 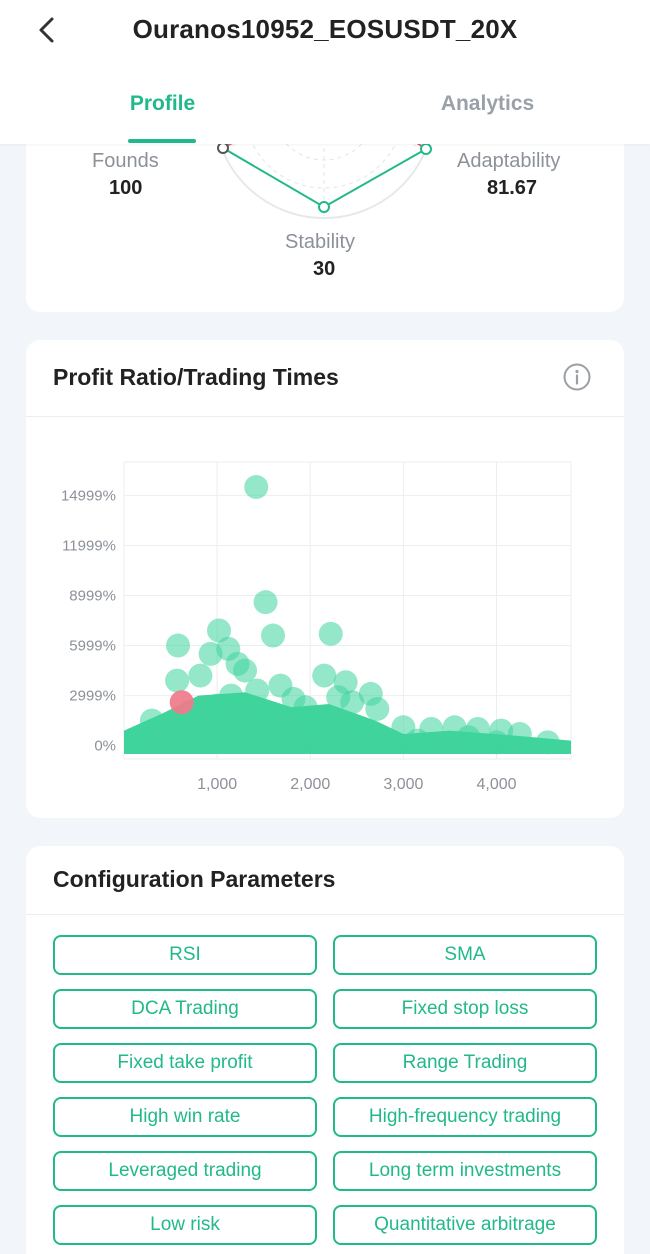 I want to click on y-tick-label: 0%, so click(x=105, y=746).